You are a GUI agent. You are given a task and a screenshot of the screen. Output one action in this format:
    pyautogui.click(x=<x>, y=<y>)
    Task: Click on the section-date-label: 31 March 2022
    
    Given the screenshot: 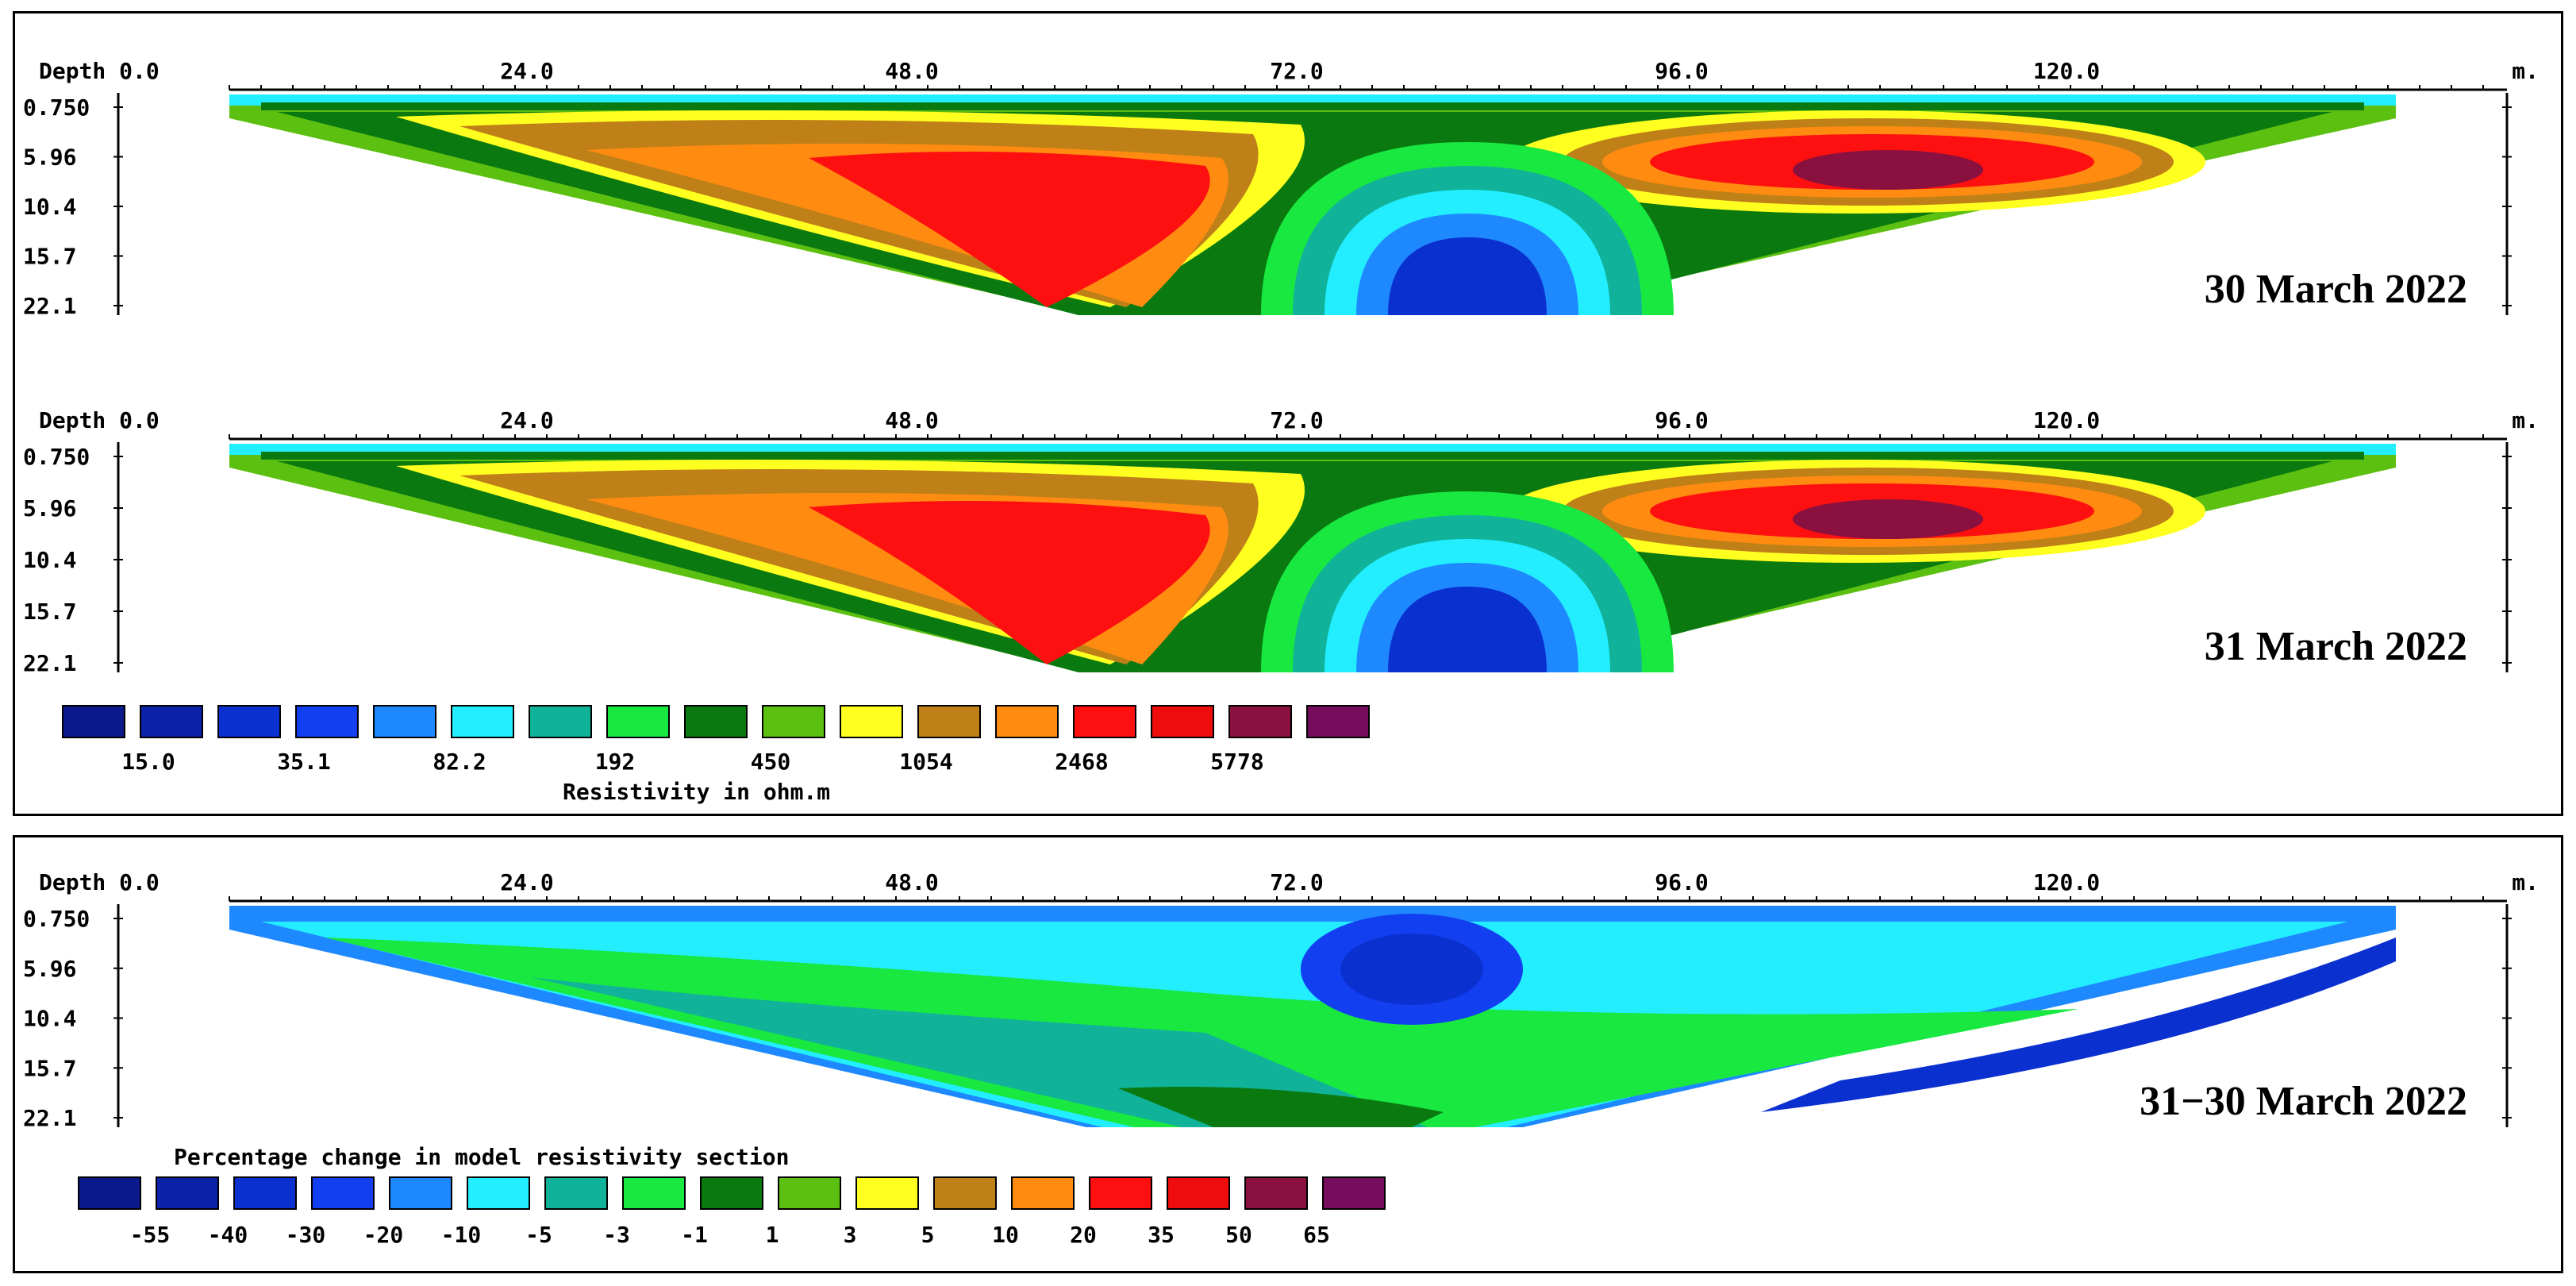 What is the action you would take?
    pyautogui.click(x=2336, y=647)
    